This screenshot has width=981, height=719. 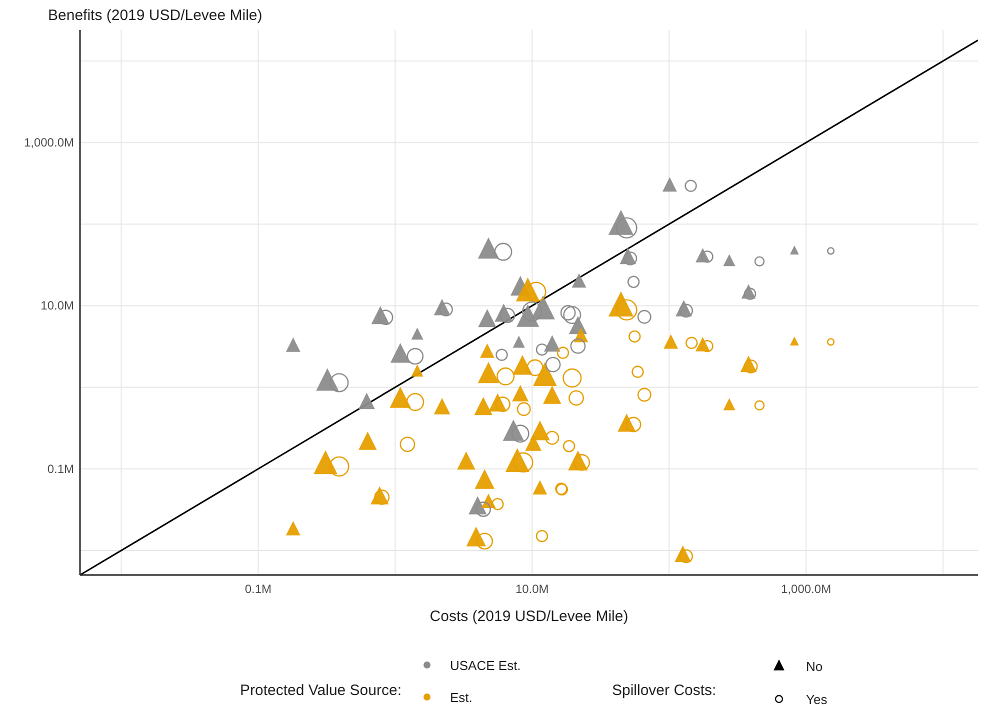 What do you see at coordinates (321, 690) in the screenshot?
I see `legend-title: Protected Value Source:` at bounding box center [321, 690].